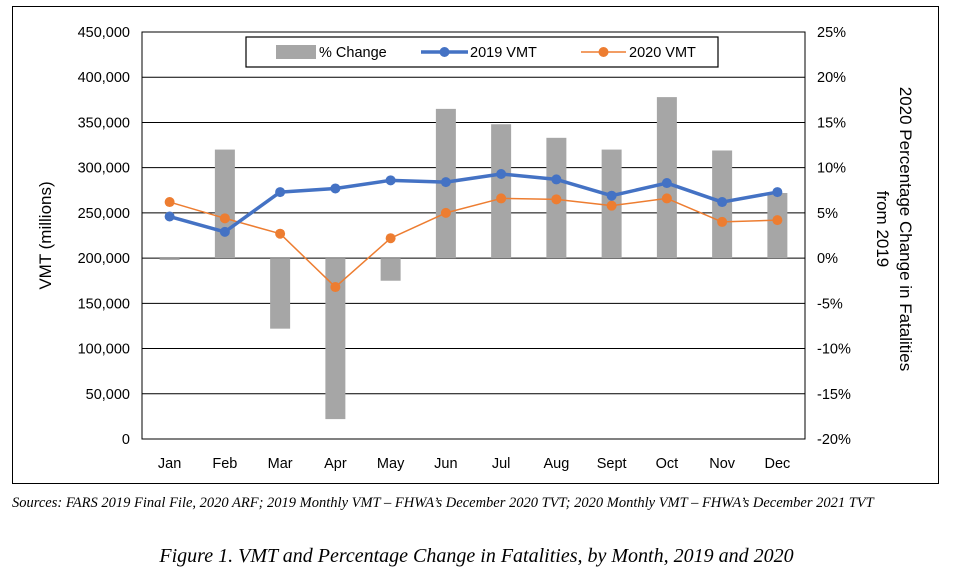  Describe the element at coordinates (108, 395) in the screenshot. I see `y-tick-label: 50,000` at that location.